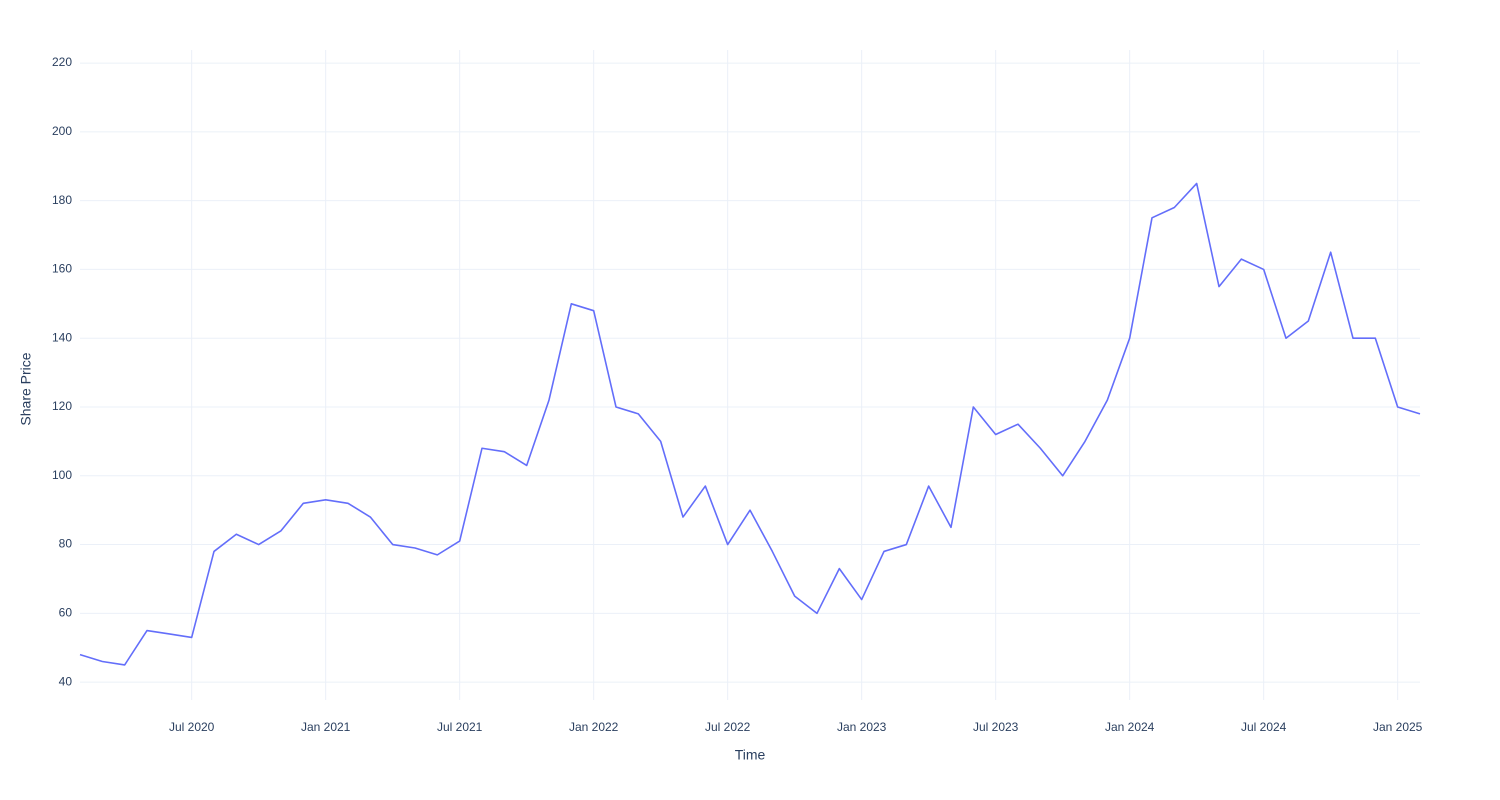 The height and width of the screenshot is (800, 1500). Describe the element at coordinates (62, 62) in the screenshot. I see `y-tick-label: 220` at that location.